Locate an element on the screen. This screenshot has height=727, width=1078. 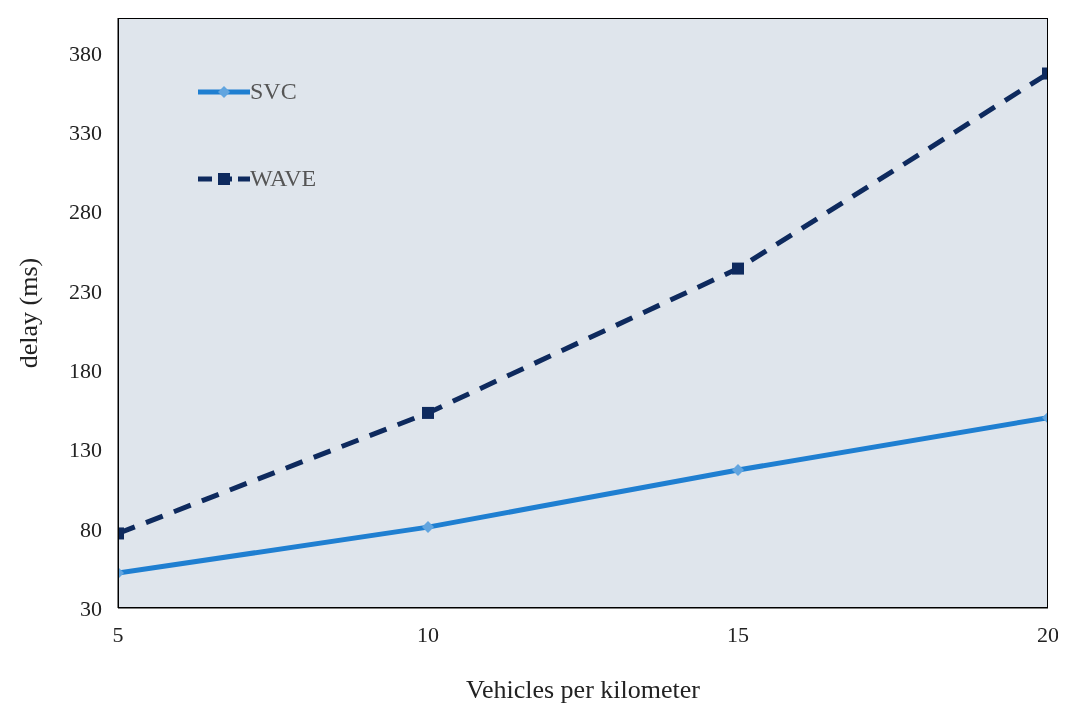
y-tick-label: 280 is located at coordinates (85, 212).